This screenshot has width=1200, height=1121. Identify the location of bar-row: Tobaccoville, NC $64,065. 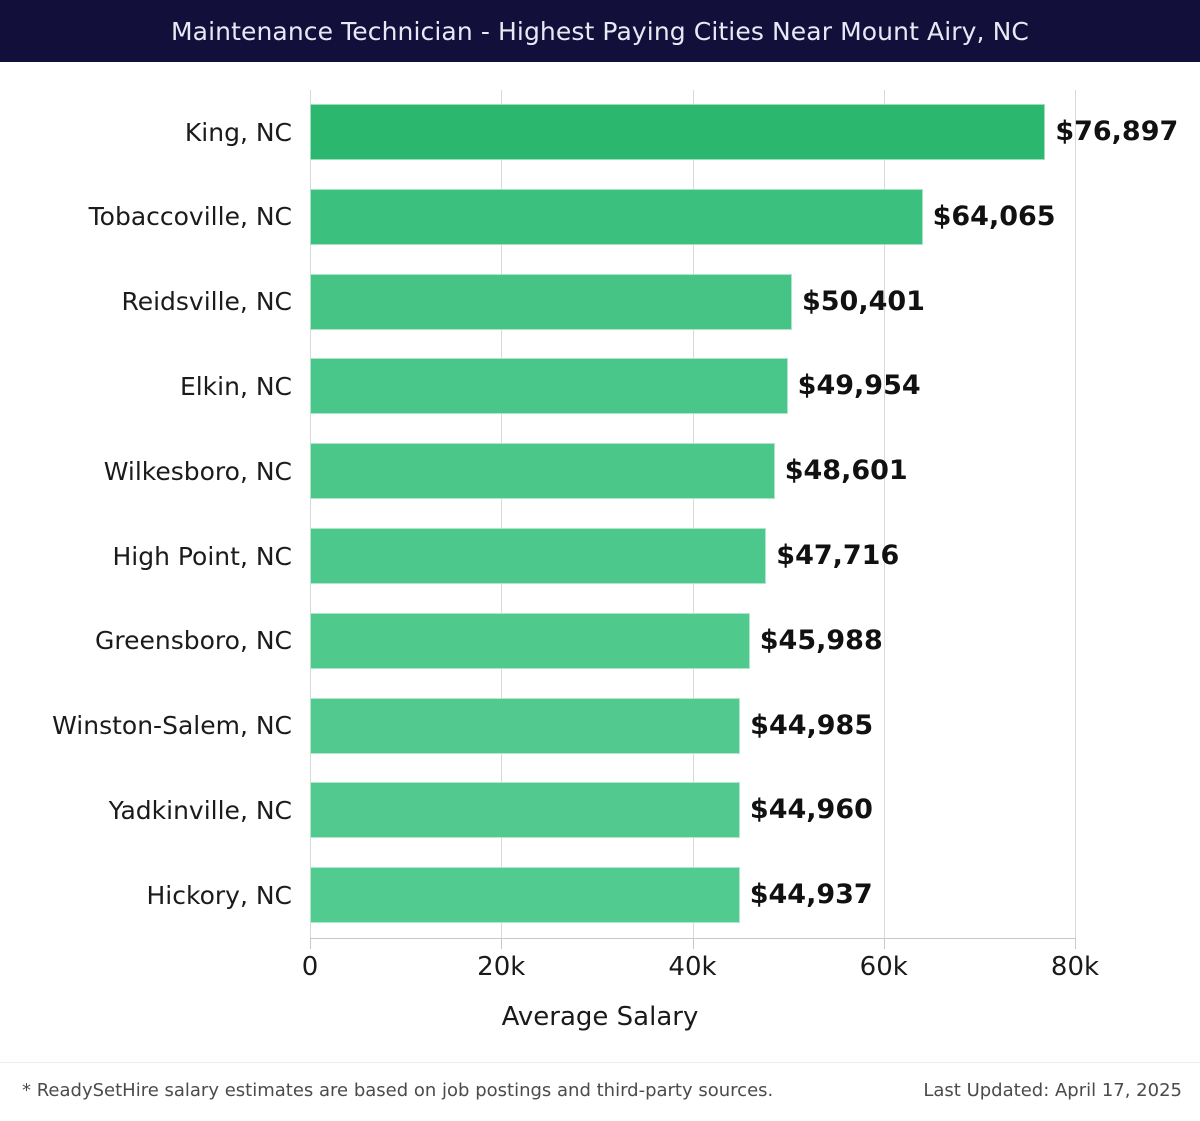
(600, 217).